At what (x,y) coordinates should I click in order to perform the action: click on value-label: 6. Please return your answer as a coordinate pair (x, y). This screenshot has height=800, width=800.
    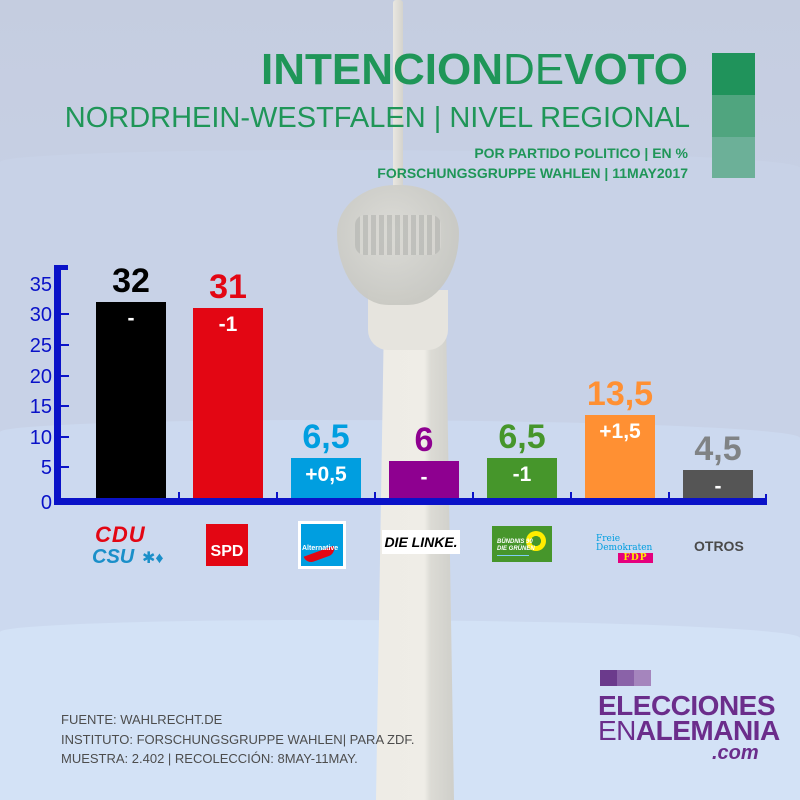
    Looking at the image, I should click on (424, 440).